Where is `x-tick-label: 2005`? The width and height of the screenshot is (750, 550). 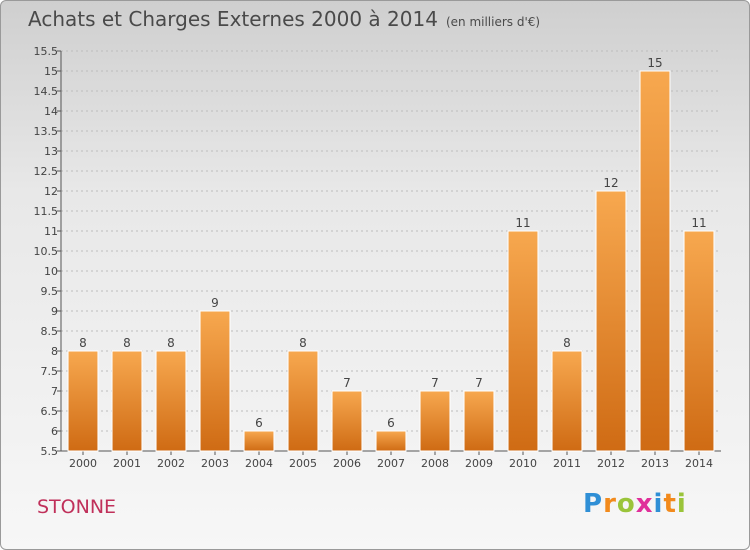
x-tick-label: 2005 is located at coordinates (303, 463).